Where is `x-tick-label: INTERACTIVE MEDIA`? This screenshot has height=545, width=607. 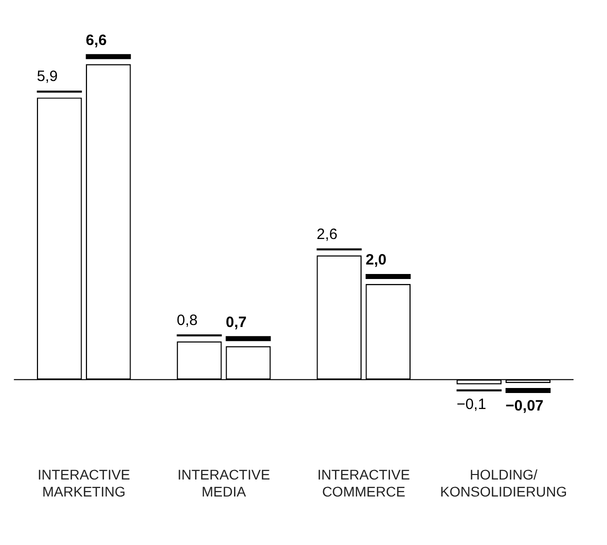
x-tick-label: INTERACTIVE MEDIA is located at coordinates (223, 483).